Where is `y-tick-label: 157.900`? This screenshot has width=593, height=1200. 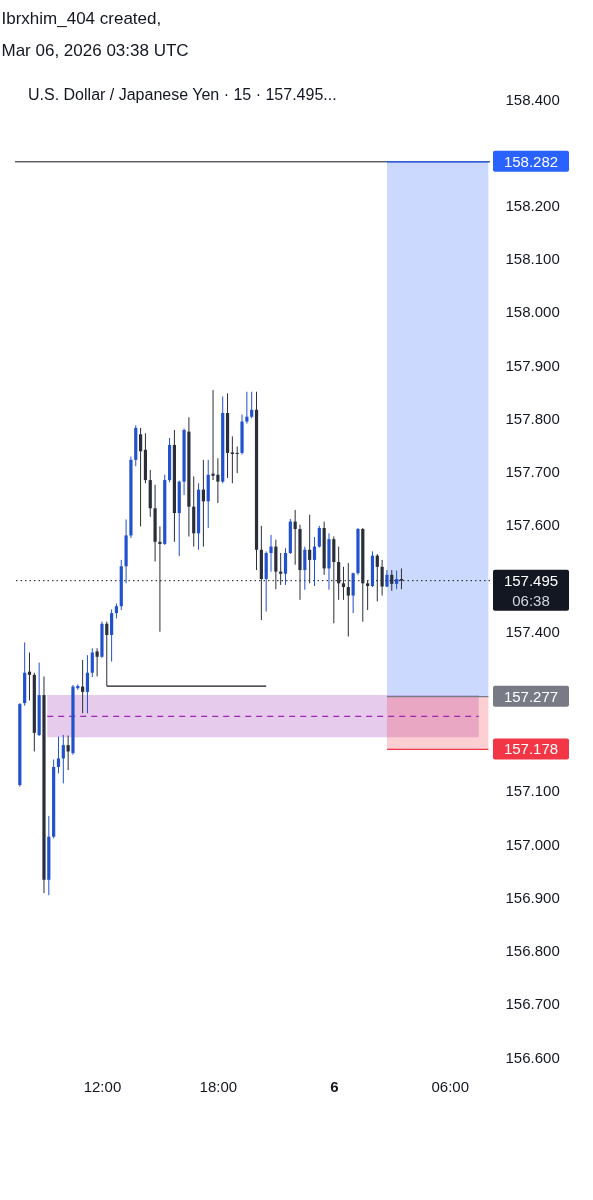
y-tick-label: 157.900 is located at coordinates (532, 365).